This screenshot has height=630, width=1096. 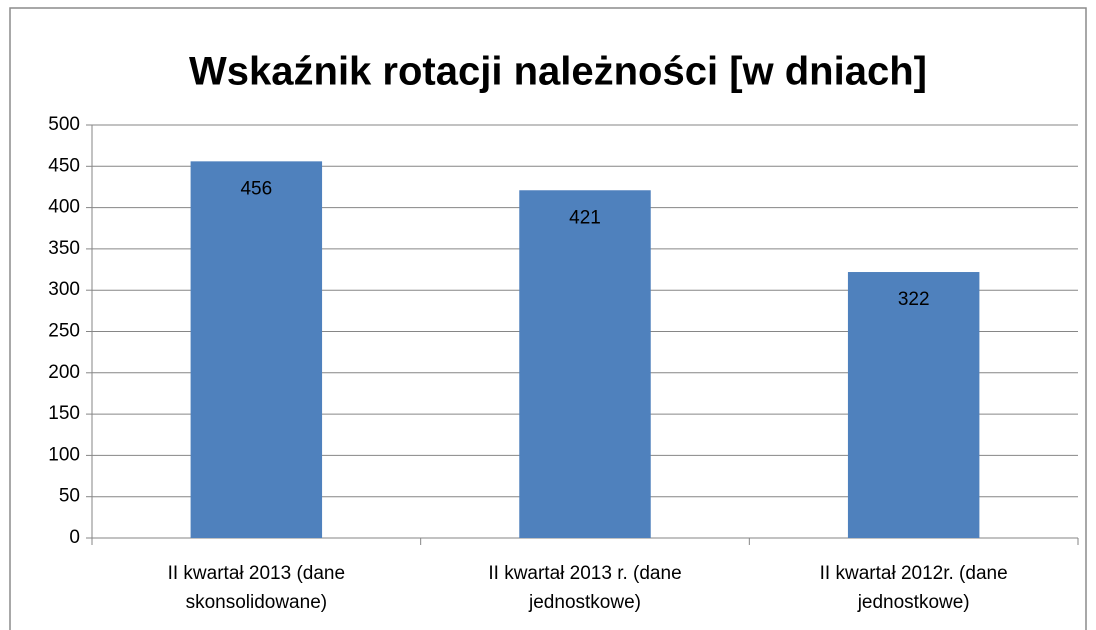 I want to click on data-label: 322, so click(x=914, y=299).